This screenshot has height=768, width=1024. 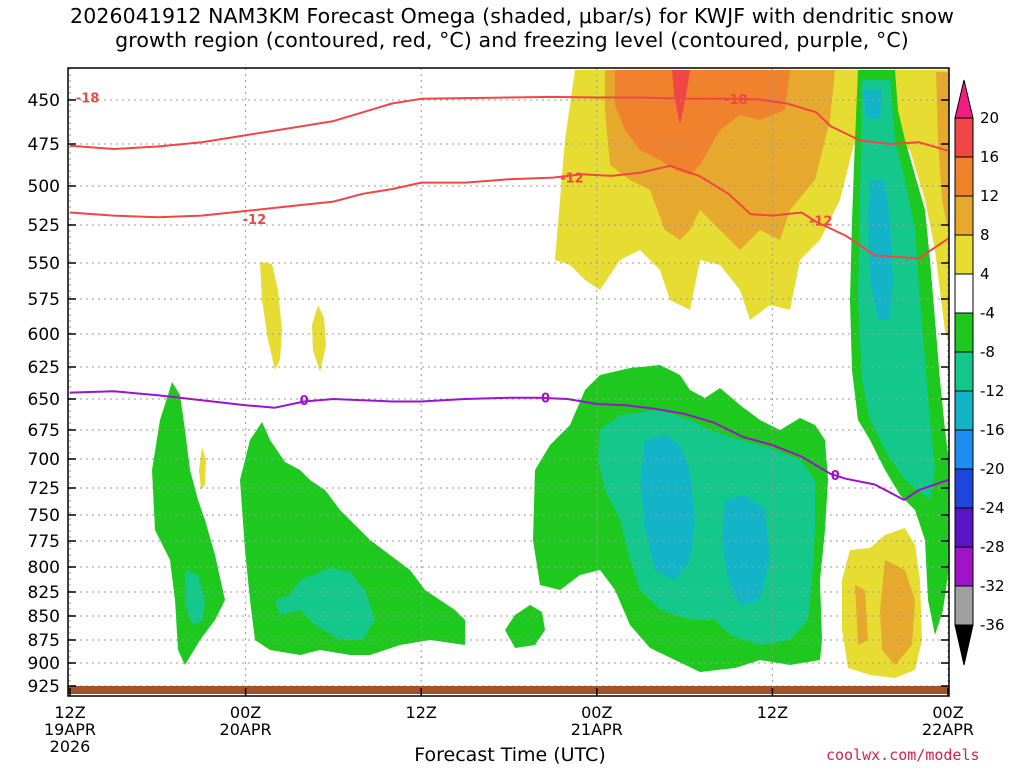 I want to click on colorbar: 20 16 12 8 4 -4 -8 -12 -16 -20 -24 -28 -32 -36, so click(x=979, y=372).